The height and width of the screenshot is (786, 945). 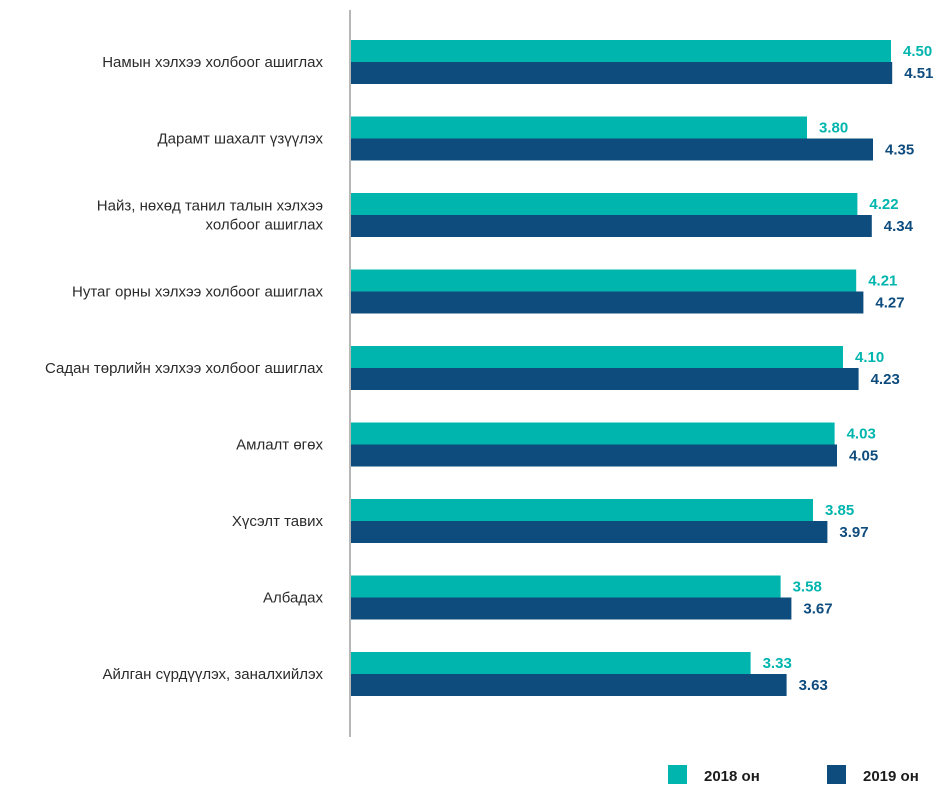 I want to click on value-label: 3.97, so click(x=853, y=532).